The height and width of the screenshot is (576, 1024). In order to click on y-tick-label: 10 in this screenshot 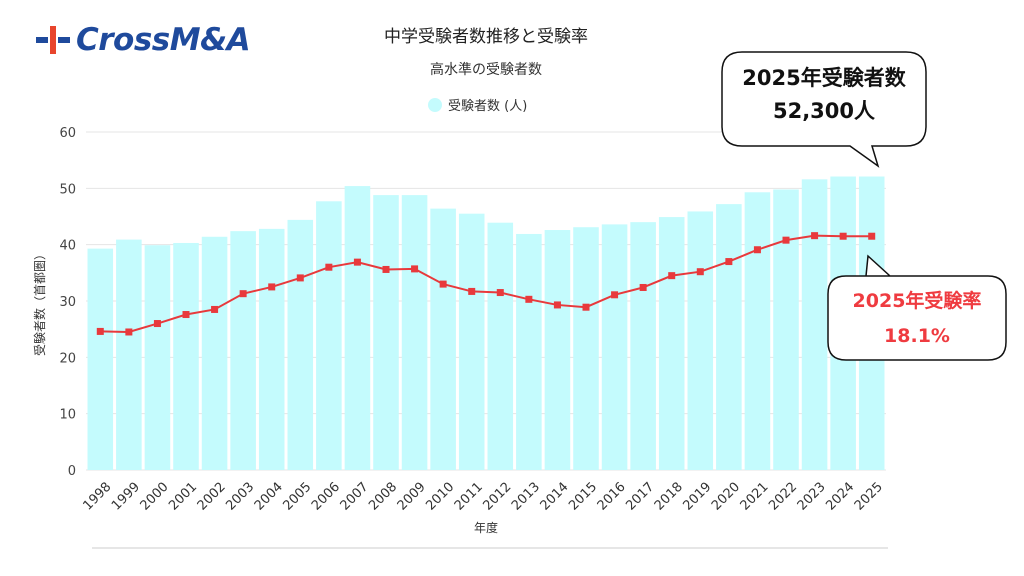, I will do `click(67, 415)`.